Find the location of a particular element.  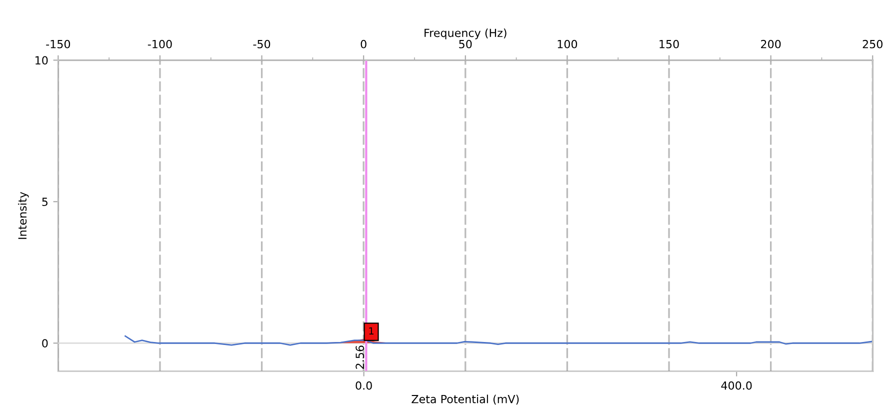

x2-tick-label: -150 is located at coordinates (58, 44).